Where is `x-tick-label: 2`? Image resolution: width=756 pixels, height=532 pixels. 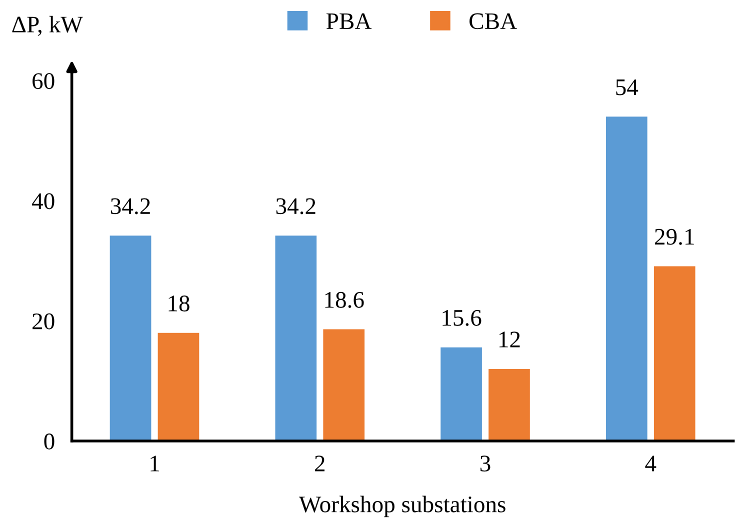
x-tick-label: 2 is located at coordinates (319, 464).